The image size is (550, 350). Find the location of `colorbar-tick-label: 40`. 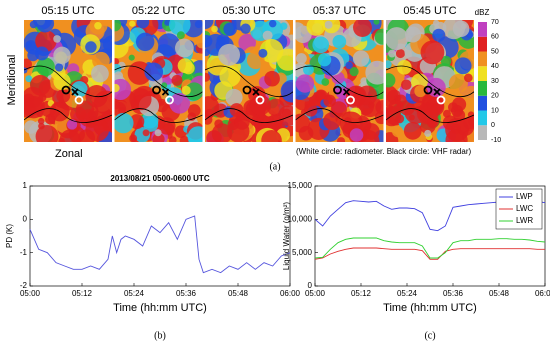

colorbar-tick-label: 40 is located at coordinates (495, 66).